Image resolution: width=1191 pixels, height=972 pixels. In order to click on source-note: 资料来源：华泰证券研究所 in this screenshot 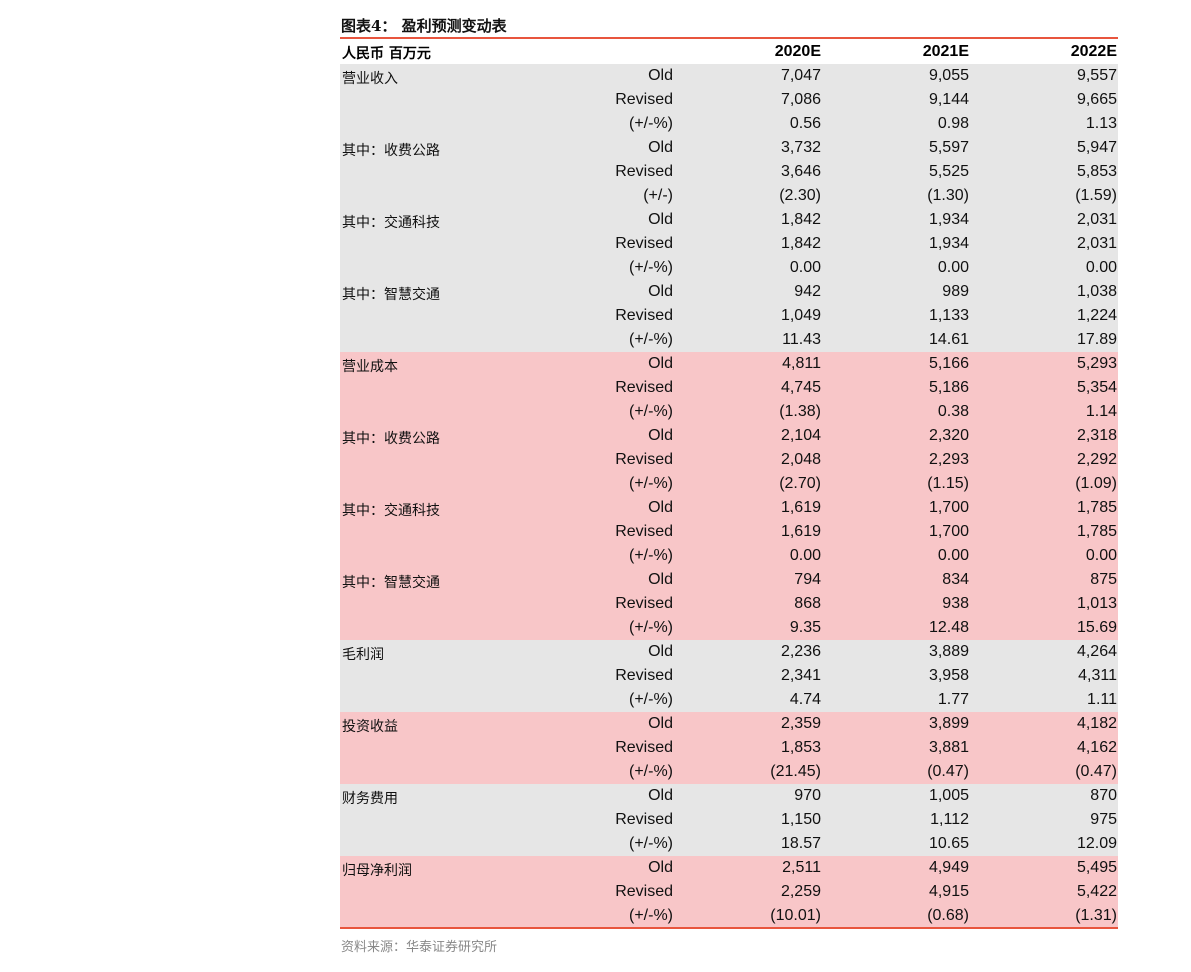, I will do `click(419, 947)`.